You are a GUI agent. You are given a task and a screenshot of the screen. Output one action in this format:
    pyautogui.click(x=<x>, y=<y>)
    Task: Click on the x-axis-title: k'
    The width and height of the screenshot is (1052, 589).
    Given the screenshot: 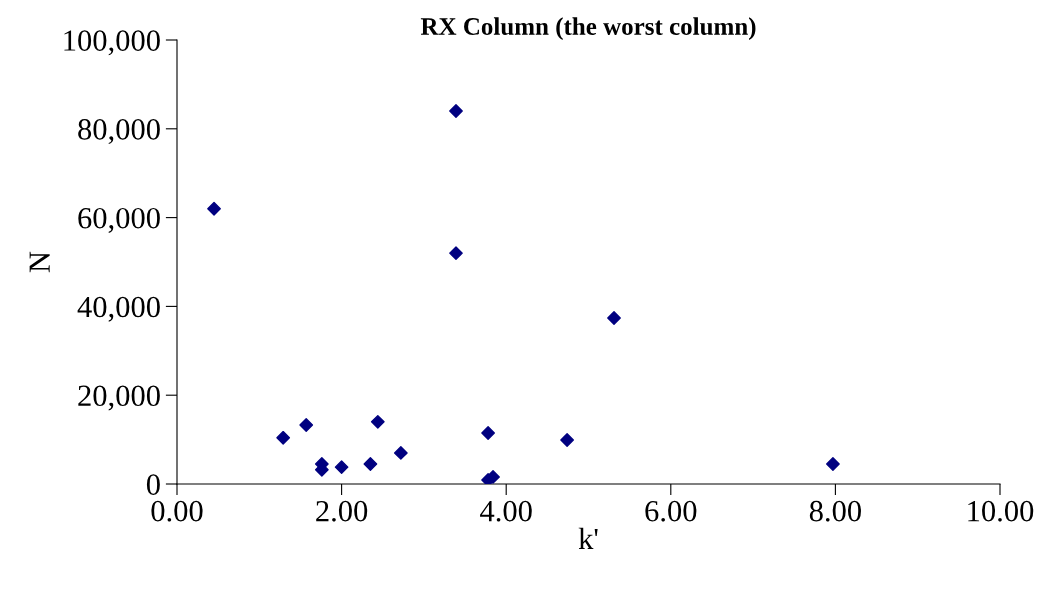 What is the action you would take?
    pyautogui.click(x=588, y=538)
    